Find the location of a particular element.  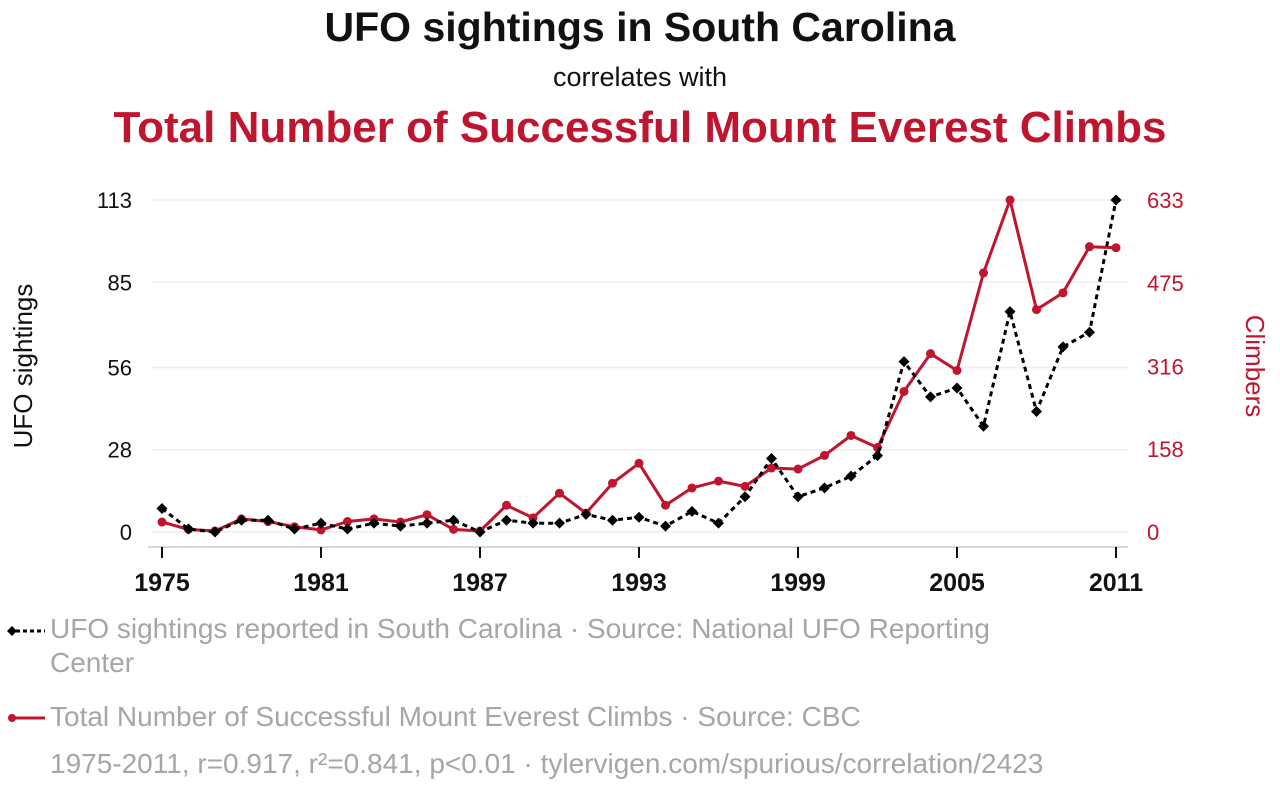

y-right-tick-label: 633 is located at coordinates (1165, 200).